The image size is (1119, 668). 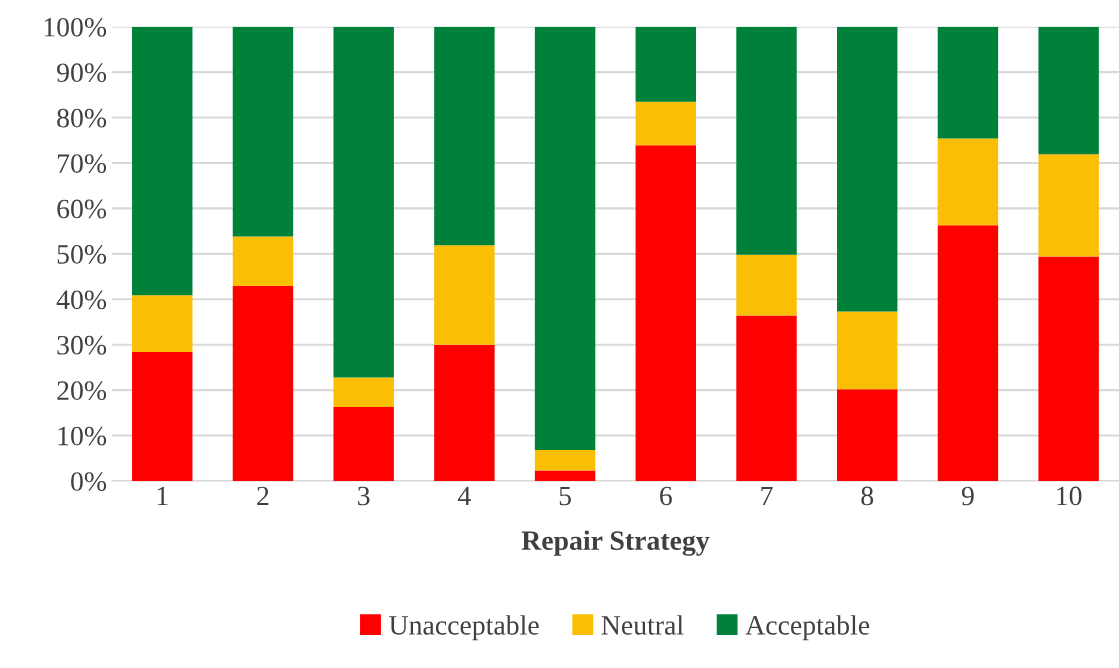 What do you see at coordinates (82, 436) in the screenshot?
I see `y-tick-label: 10%` at bounding box center [82, 436].